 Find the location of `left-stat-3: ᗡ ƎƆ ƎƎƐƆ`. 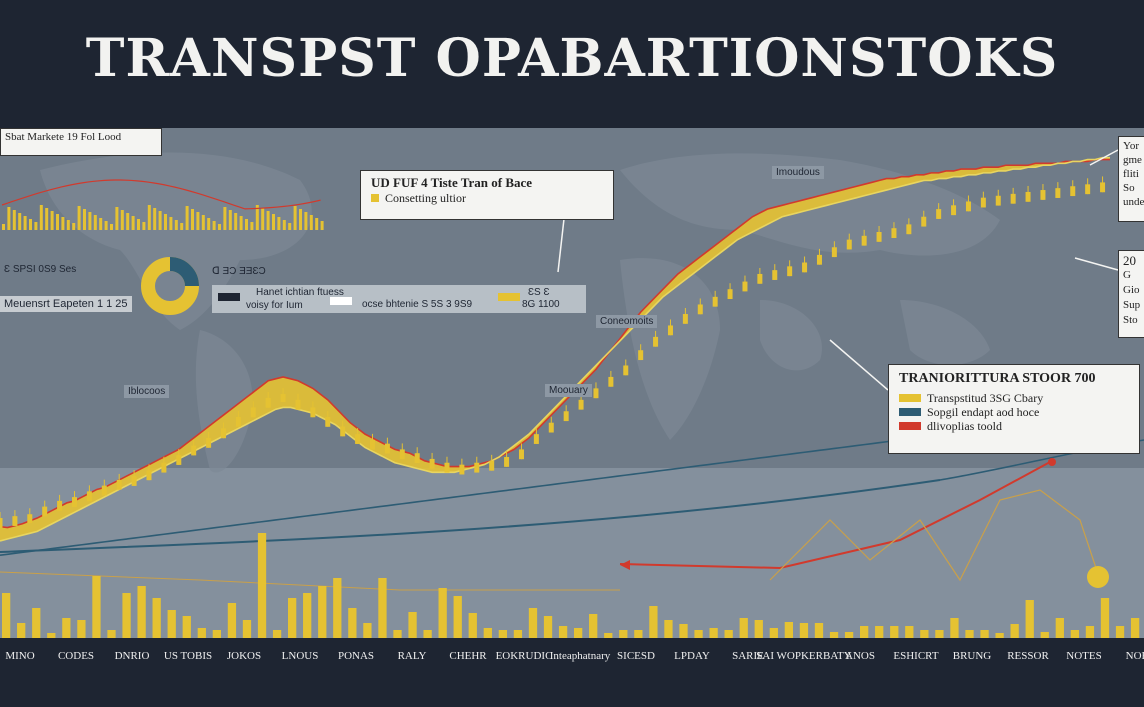

left-stat-3: ᗡ ƎƆ ƎƎƐƆ is located at coordinates (239, 271).